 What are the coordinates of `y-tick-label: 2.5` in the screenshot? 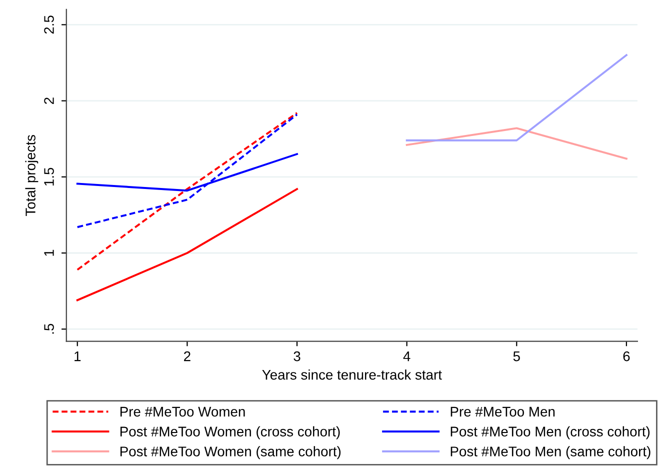 It's located at (49, 25).